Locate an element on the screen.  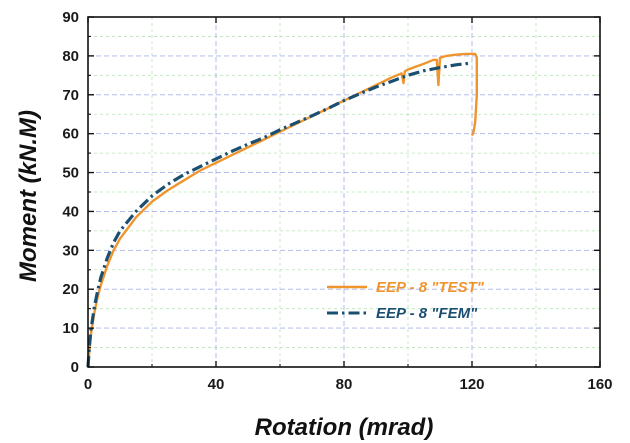
x-tick-label: 80 is located at coordinates (344, 384).